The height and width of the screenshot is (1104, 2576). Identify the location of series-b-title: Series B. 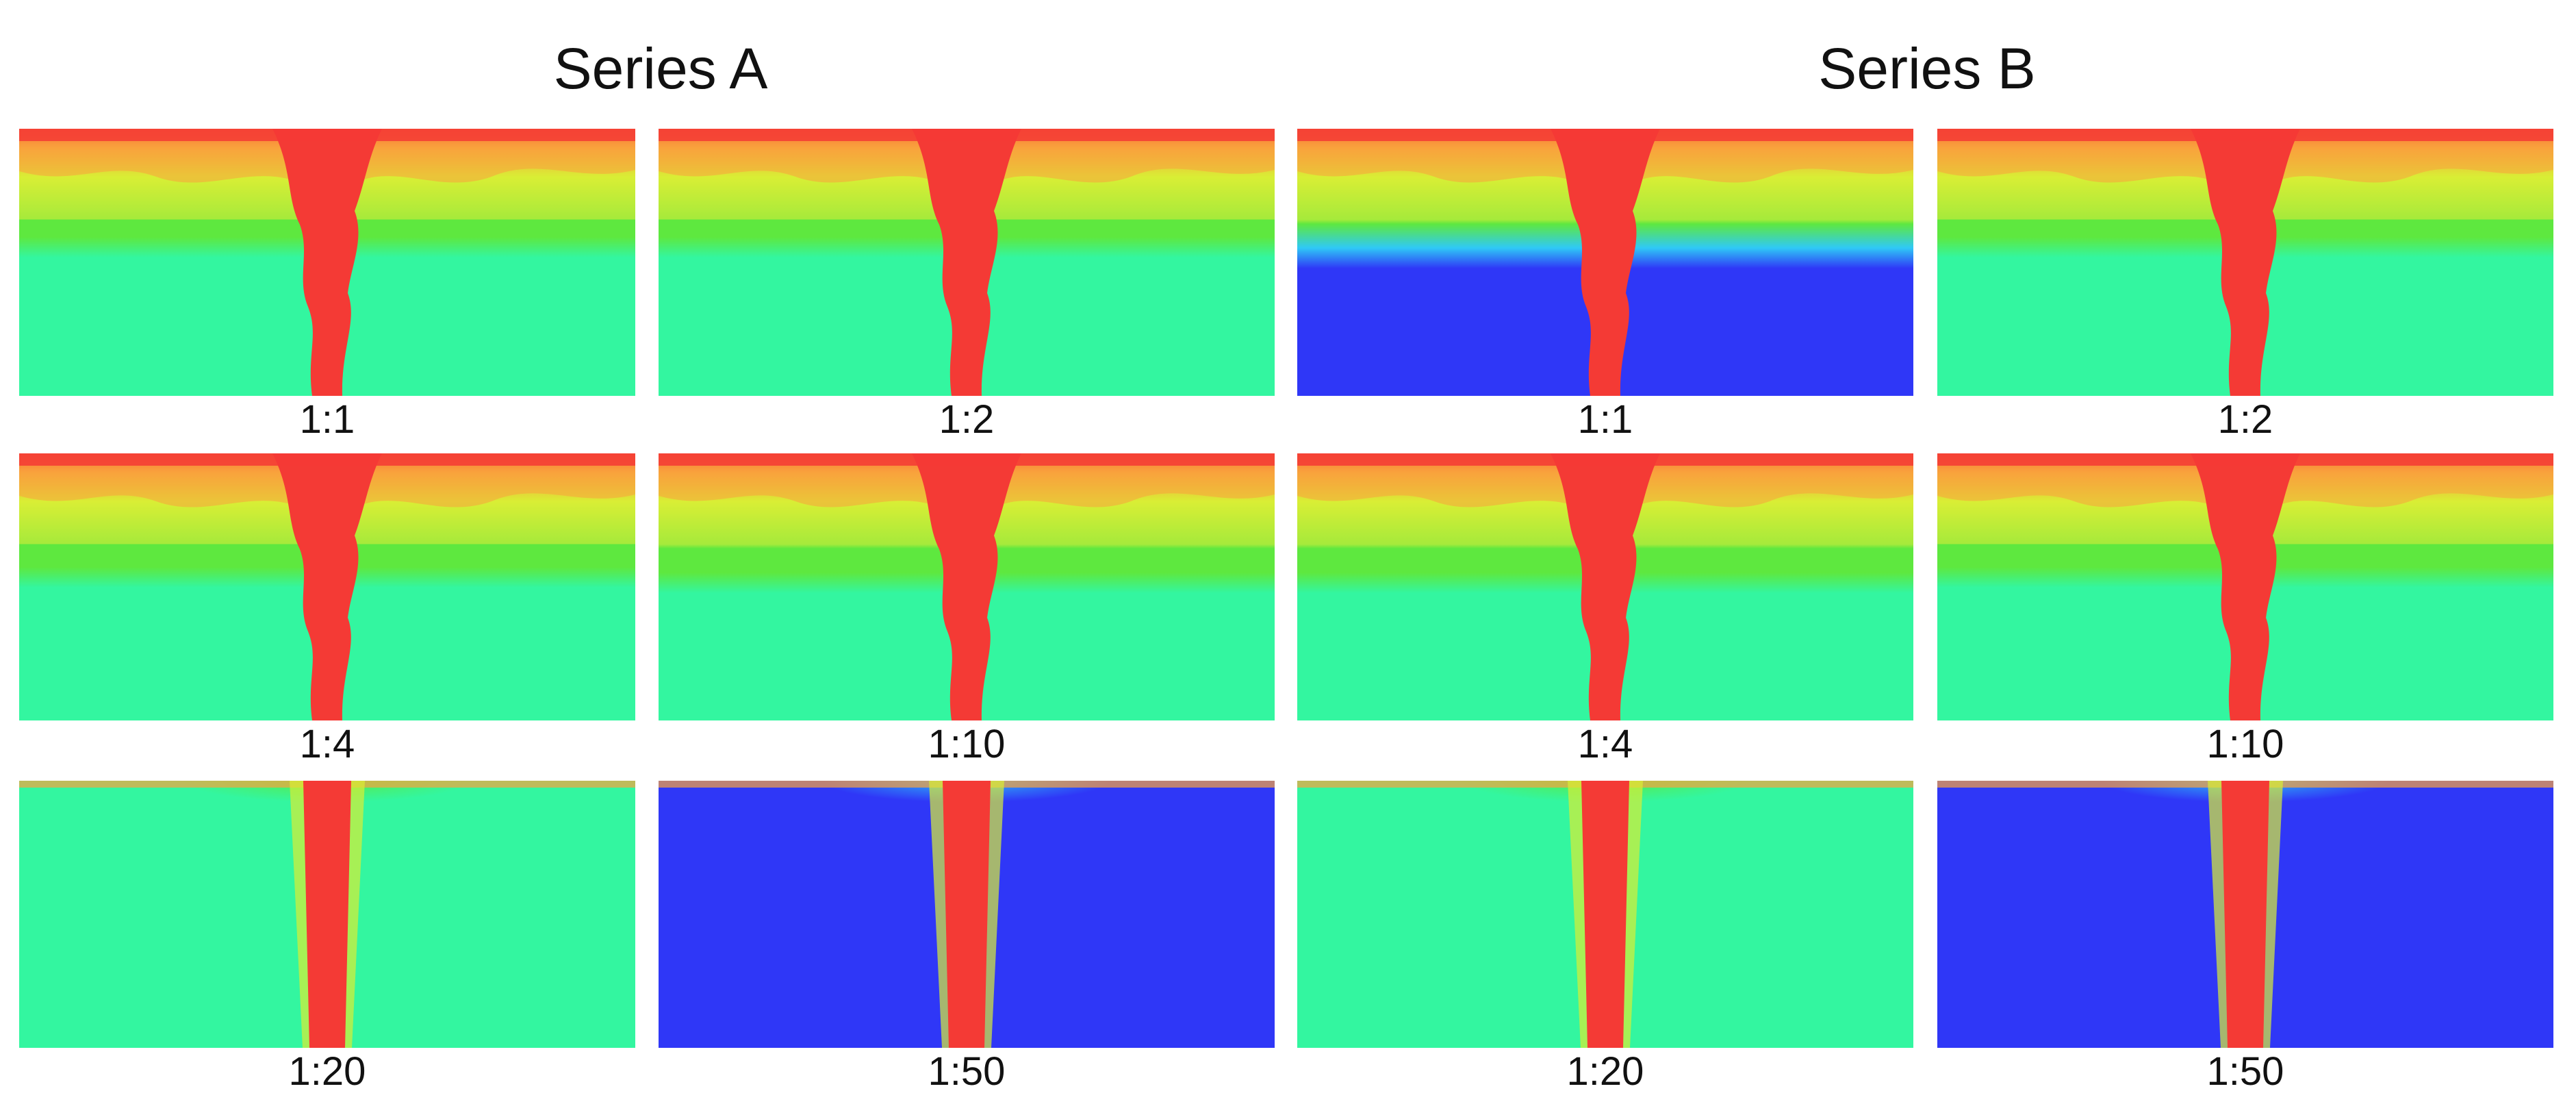
(1927, 68).